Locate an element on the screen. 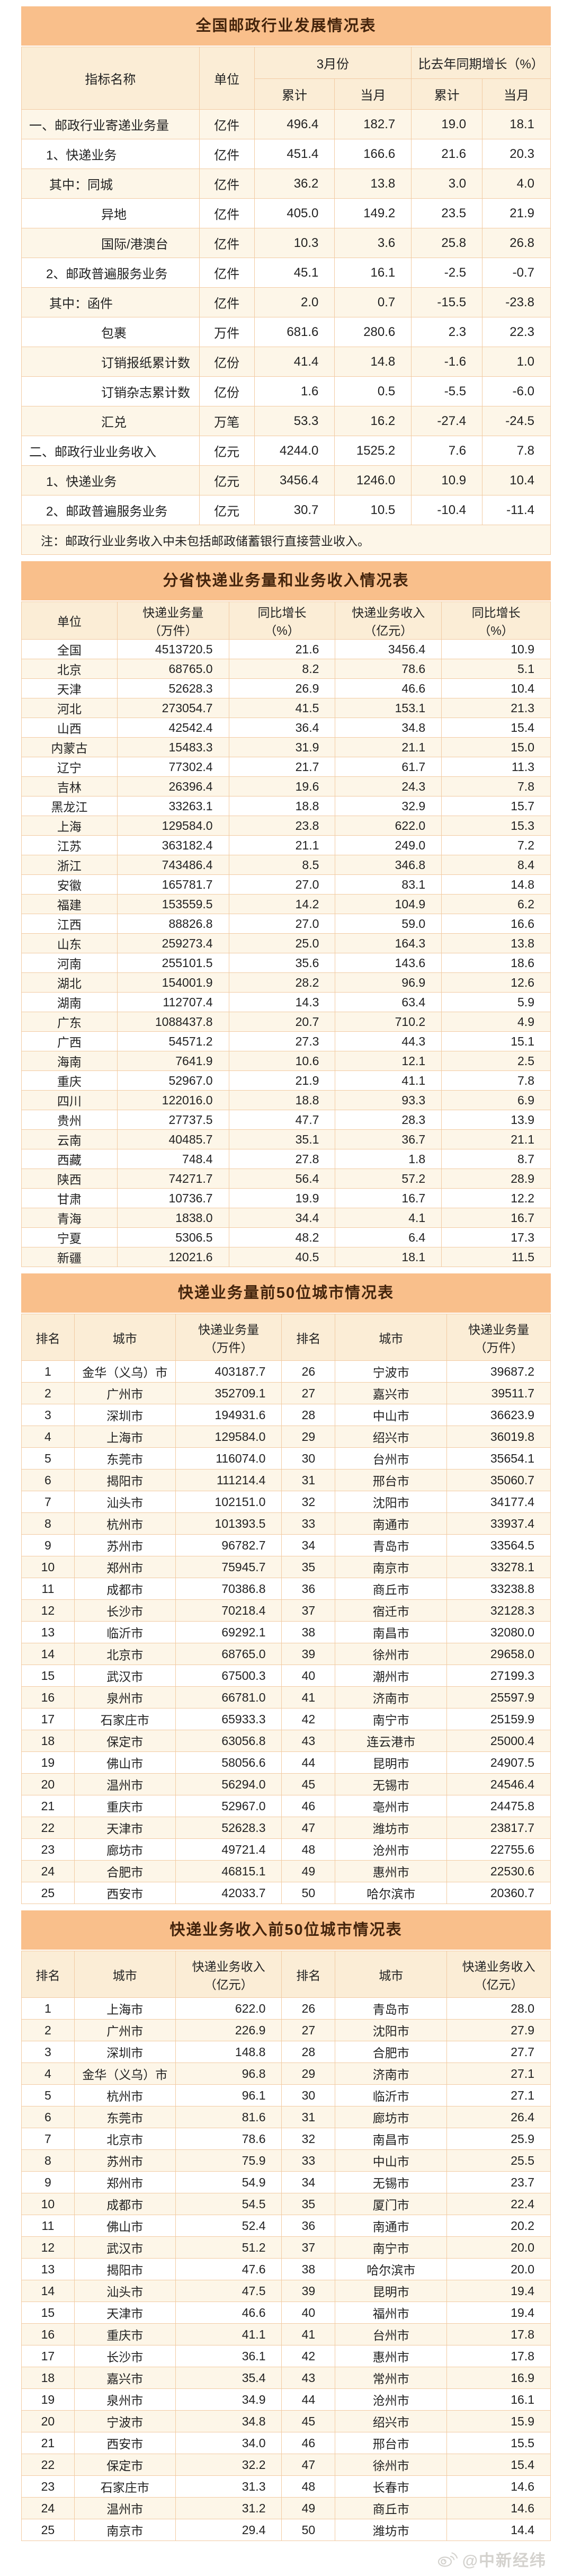 This screenshot has height=2576, width=572. table-row: 24 合肥市 46815.1 49 惠州市 22530.6 is located at coordinates (286, 1871).